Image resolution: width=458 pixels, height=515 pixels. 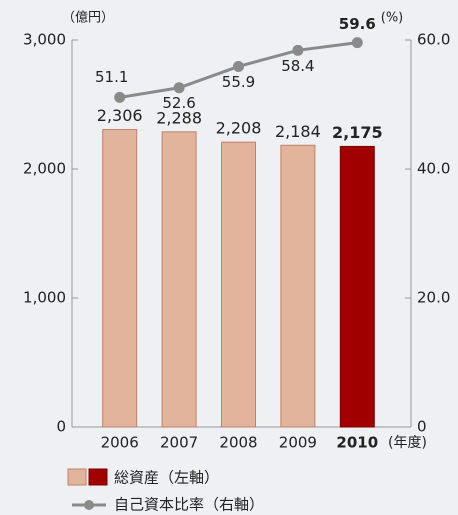 I want to click on bar-value-label: 2,175, so click(x=357, y=132).